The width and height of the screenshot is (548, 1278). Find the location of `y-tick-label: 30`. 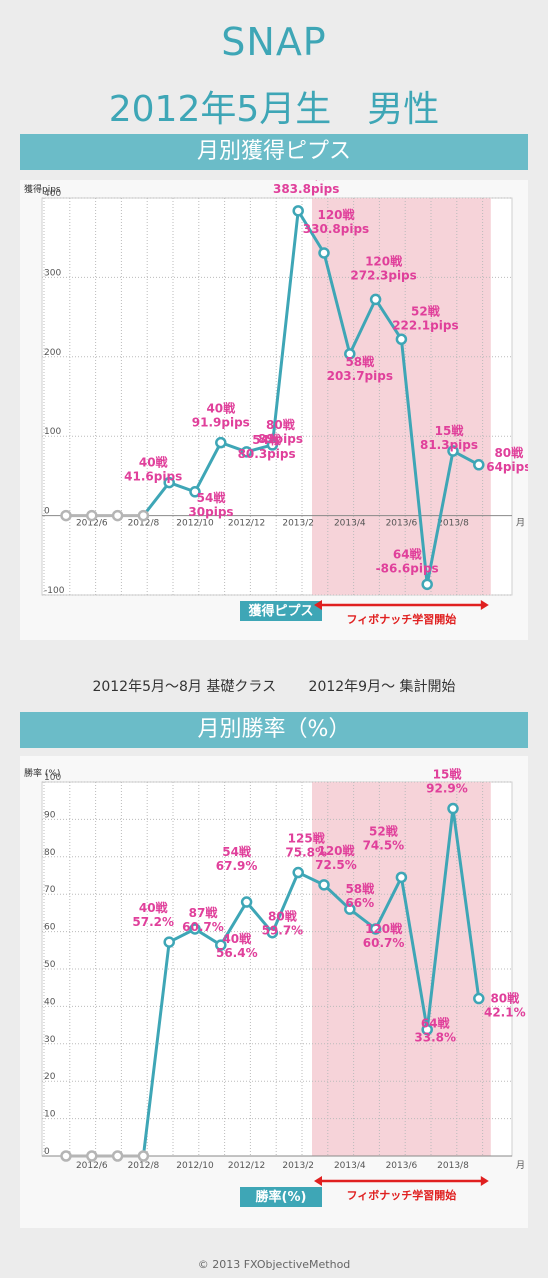

y-tick-label: 30 is located at coordinates (50, 1040).